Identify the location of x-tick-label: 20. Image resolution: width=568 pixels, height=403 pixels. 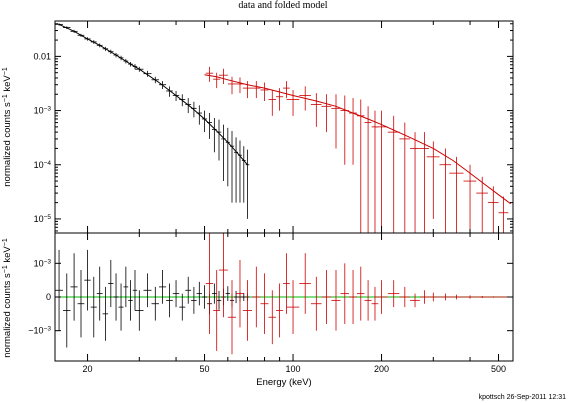
(88, 369).